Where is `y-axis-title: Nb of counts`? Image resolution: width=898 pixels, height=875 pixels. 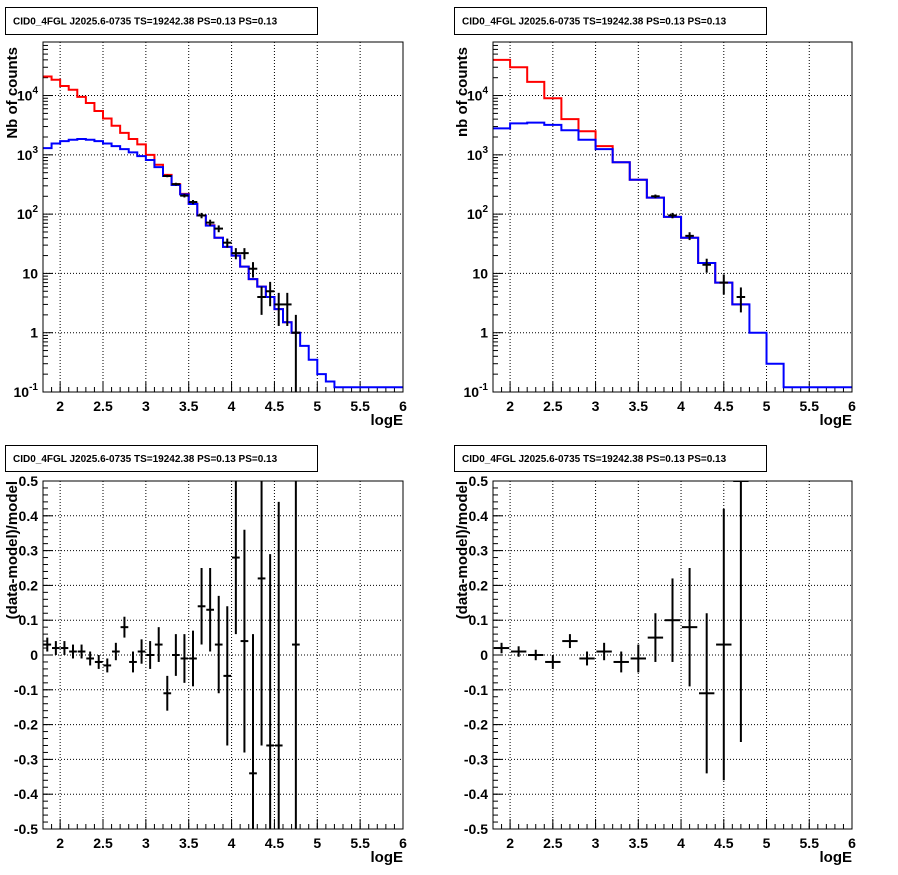
y-axis-title: Nb of counts is located at coordinates (12, 93).